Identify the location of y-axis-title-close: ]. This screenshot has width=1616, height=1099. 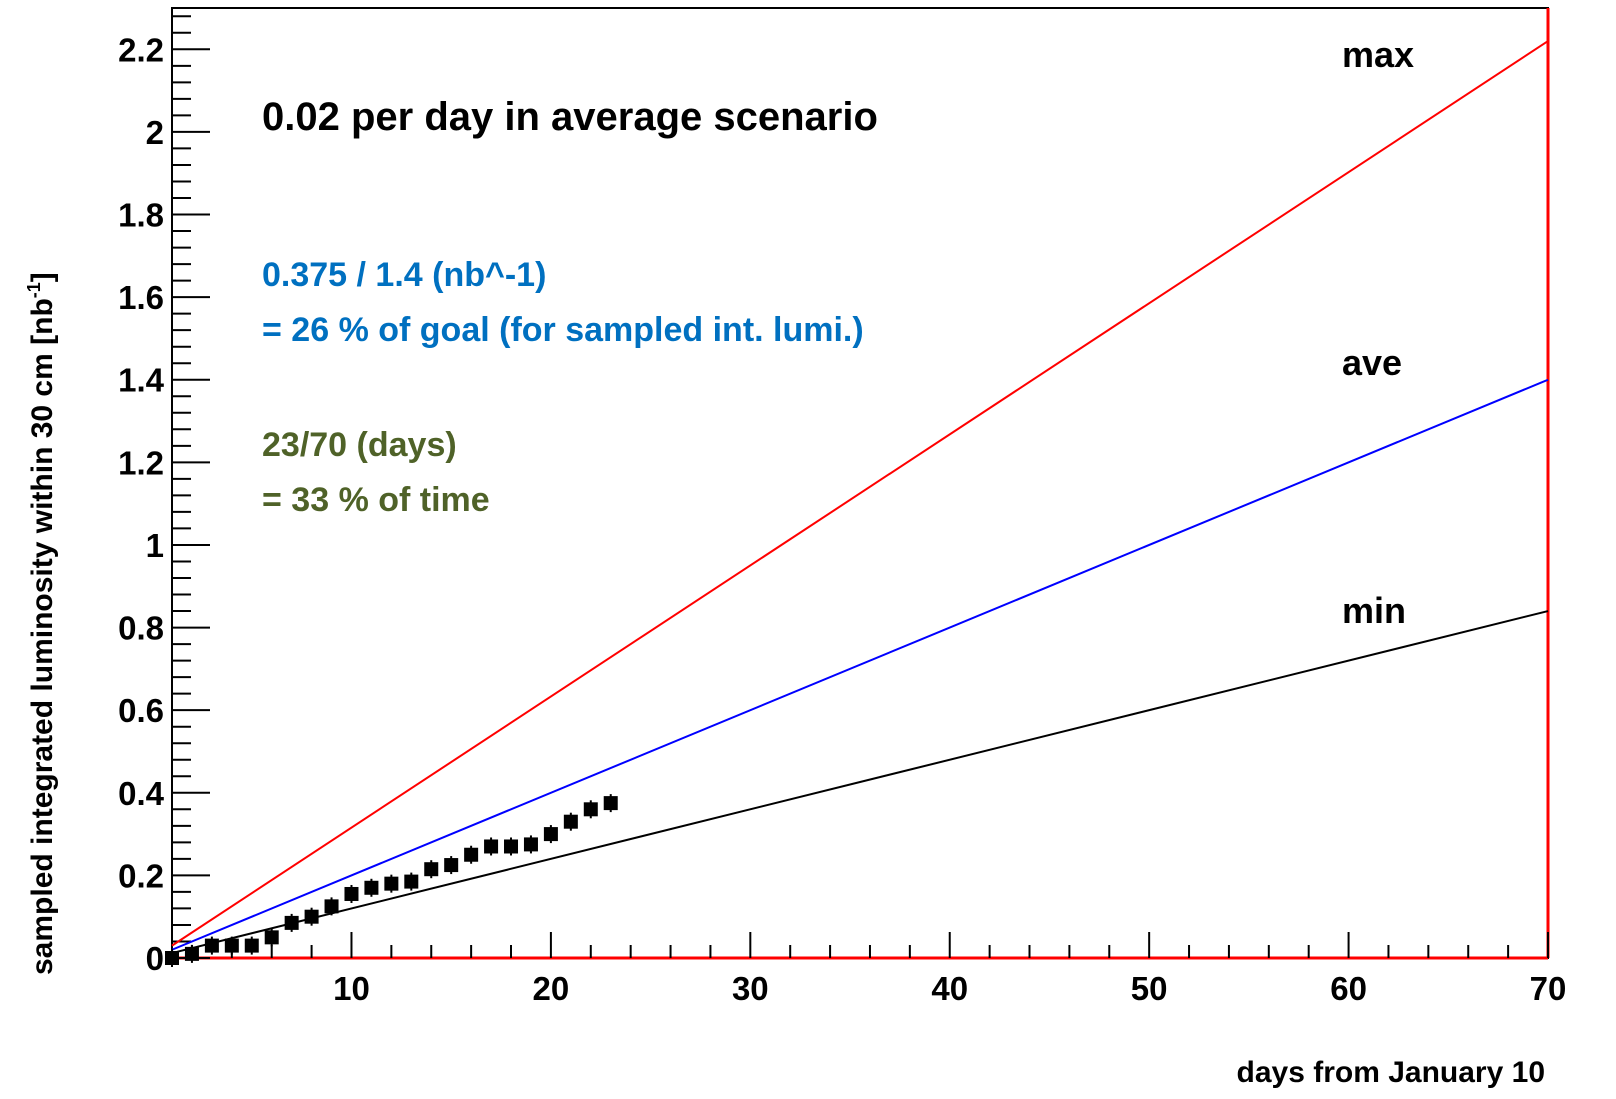
(42, 277).